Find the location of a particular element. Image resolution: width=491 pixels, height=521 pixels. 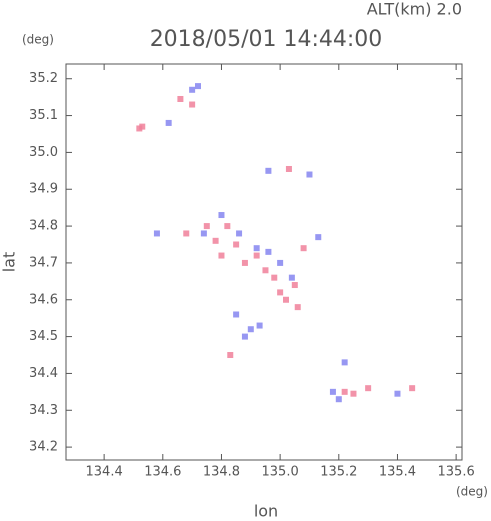

y-tick-label: 34.5 is located at coordinates (43, 336).